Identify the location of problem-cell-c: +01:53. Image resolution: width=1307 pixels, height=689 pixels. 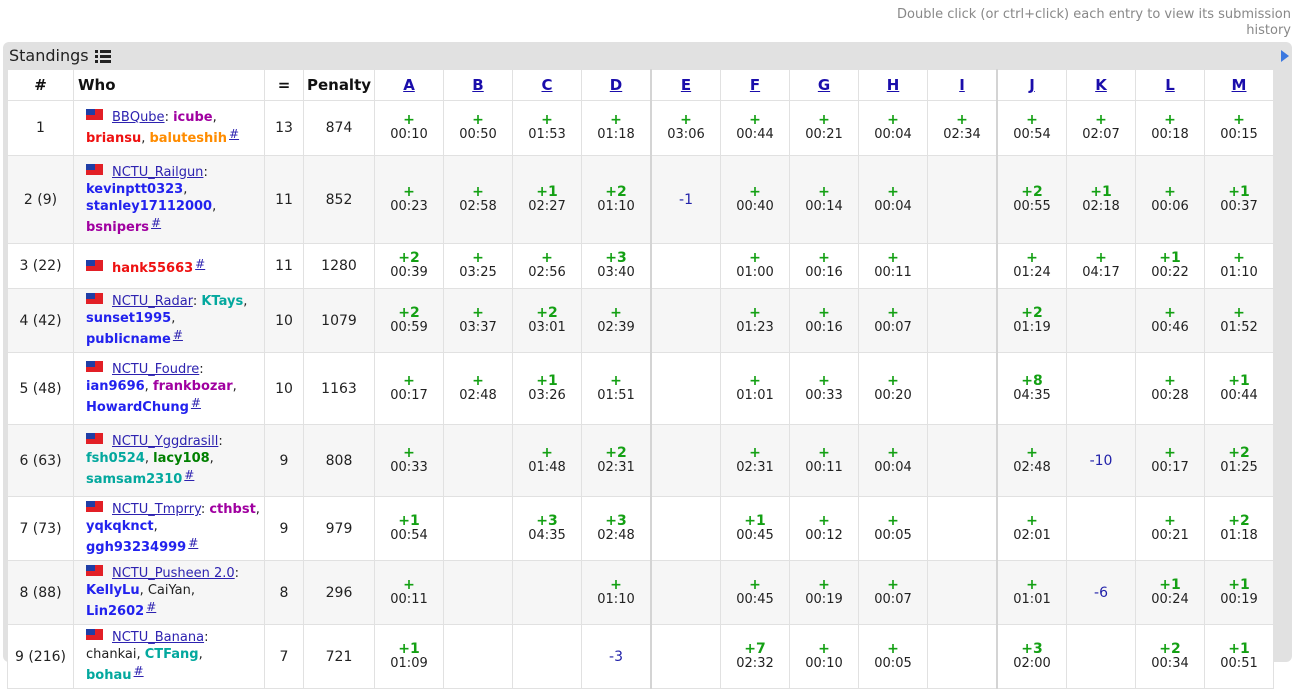
(547, 128).